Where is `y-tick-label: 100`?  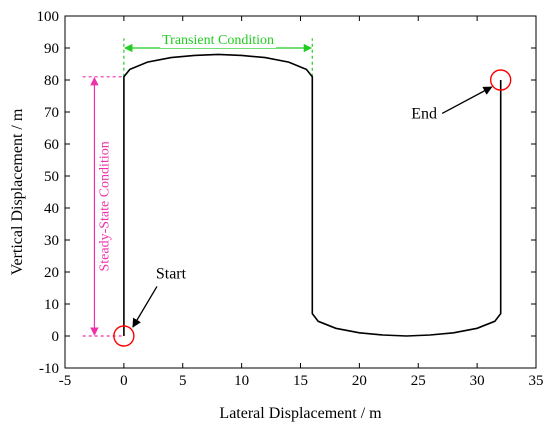 y-tick-label: 100 is located at coordinates (48, 17).